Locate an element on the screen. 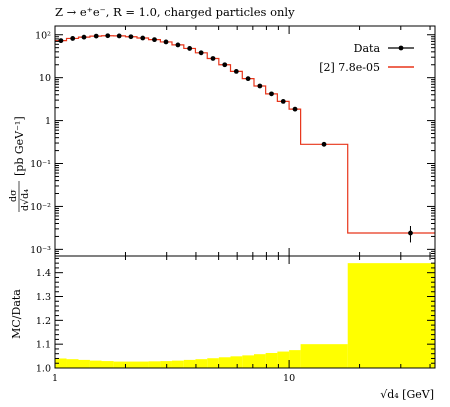  x-tick-label: 1 is located at coordinates (55, 378).